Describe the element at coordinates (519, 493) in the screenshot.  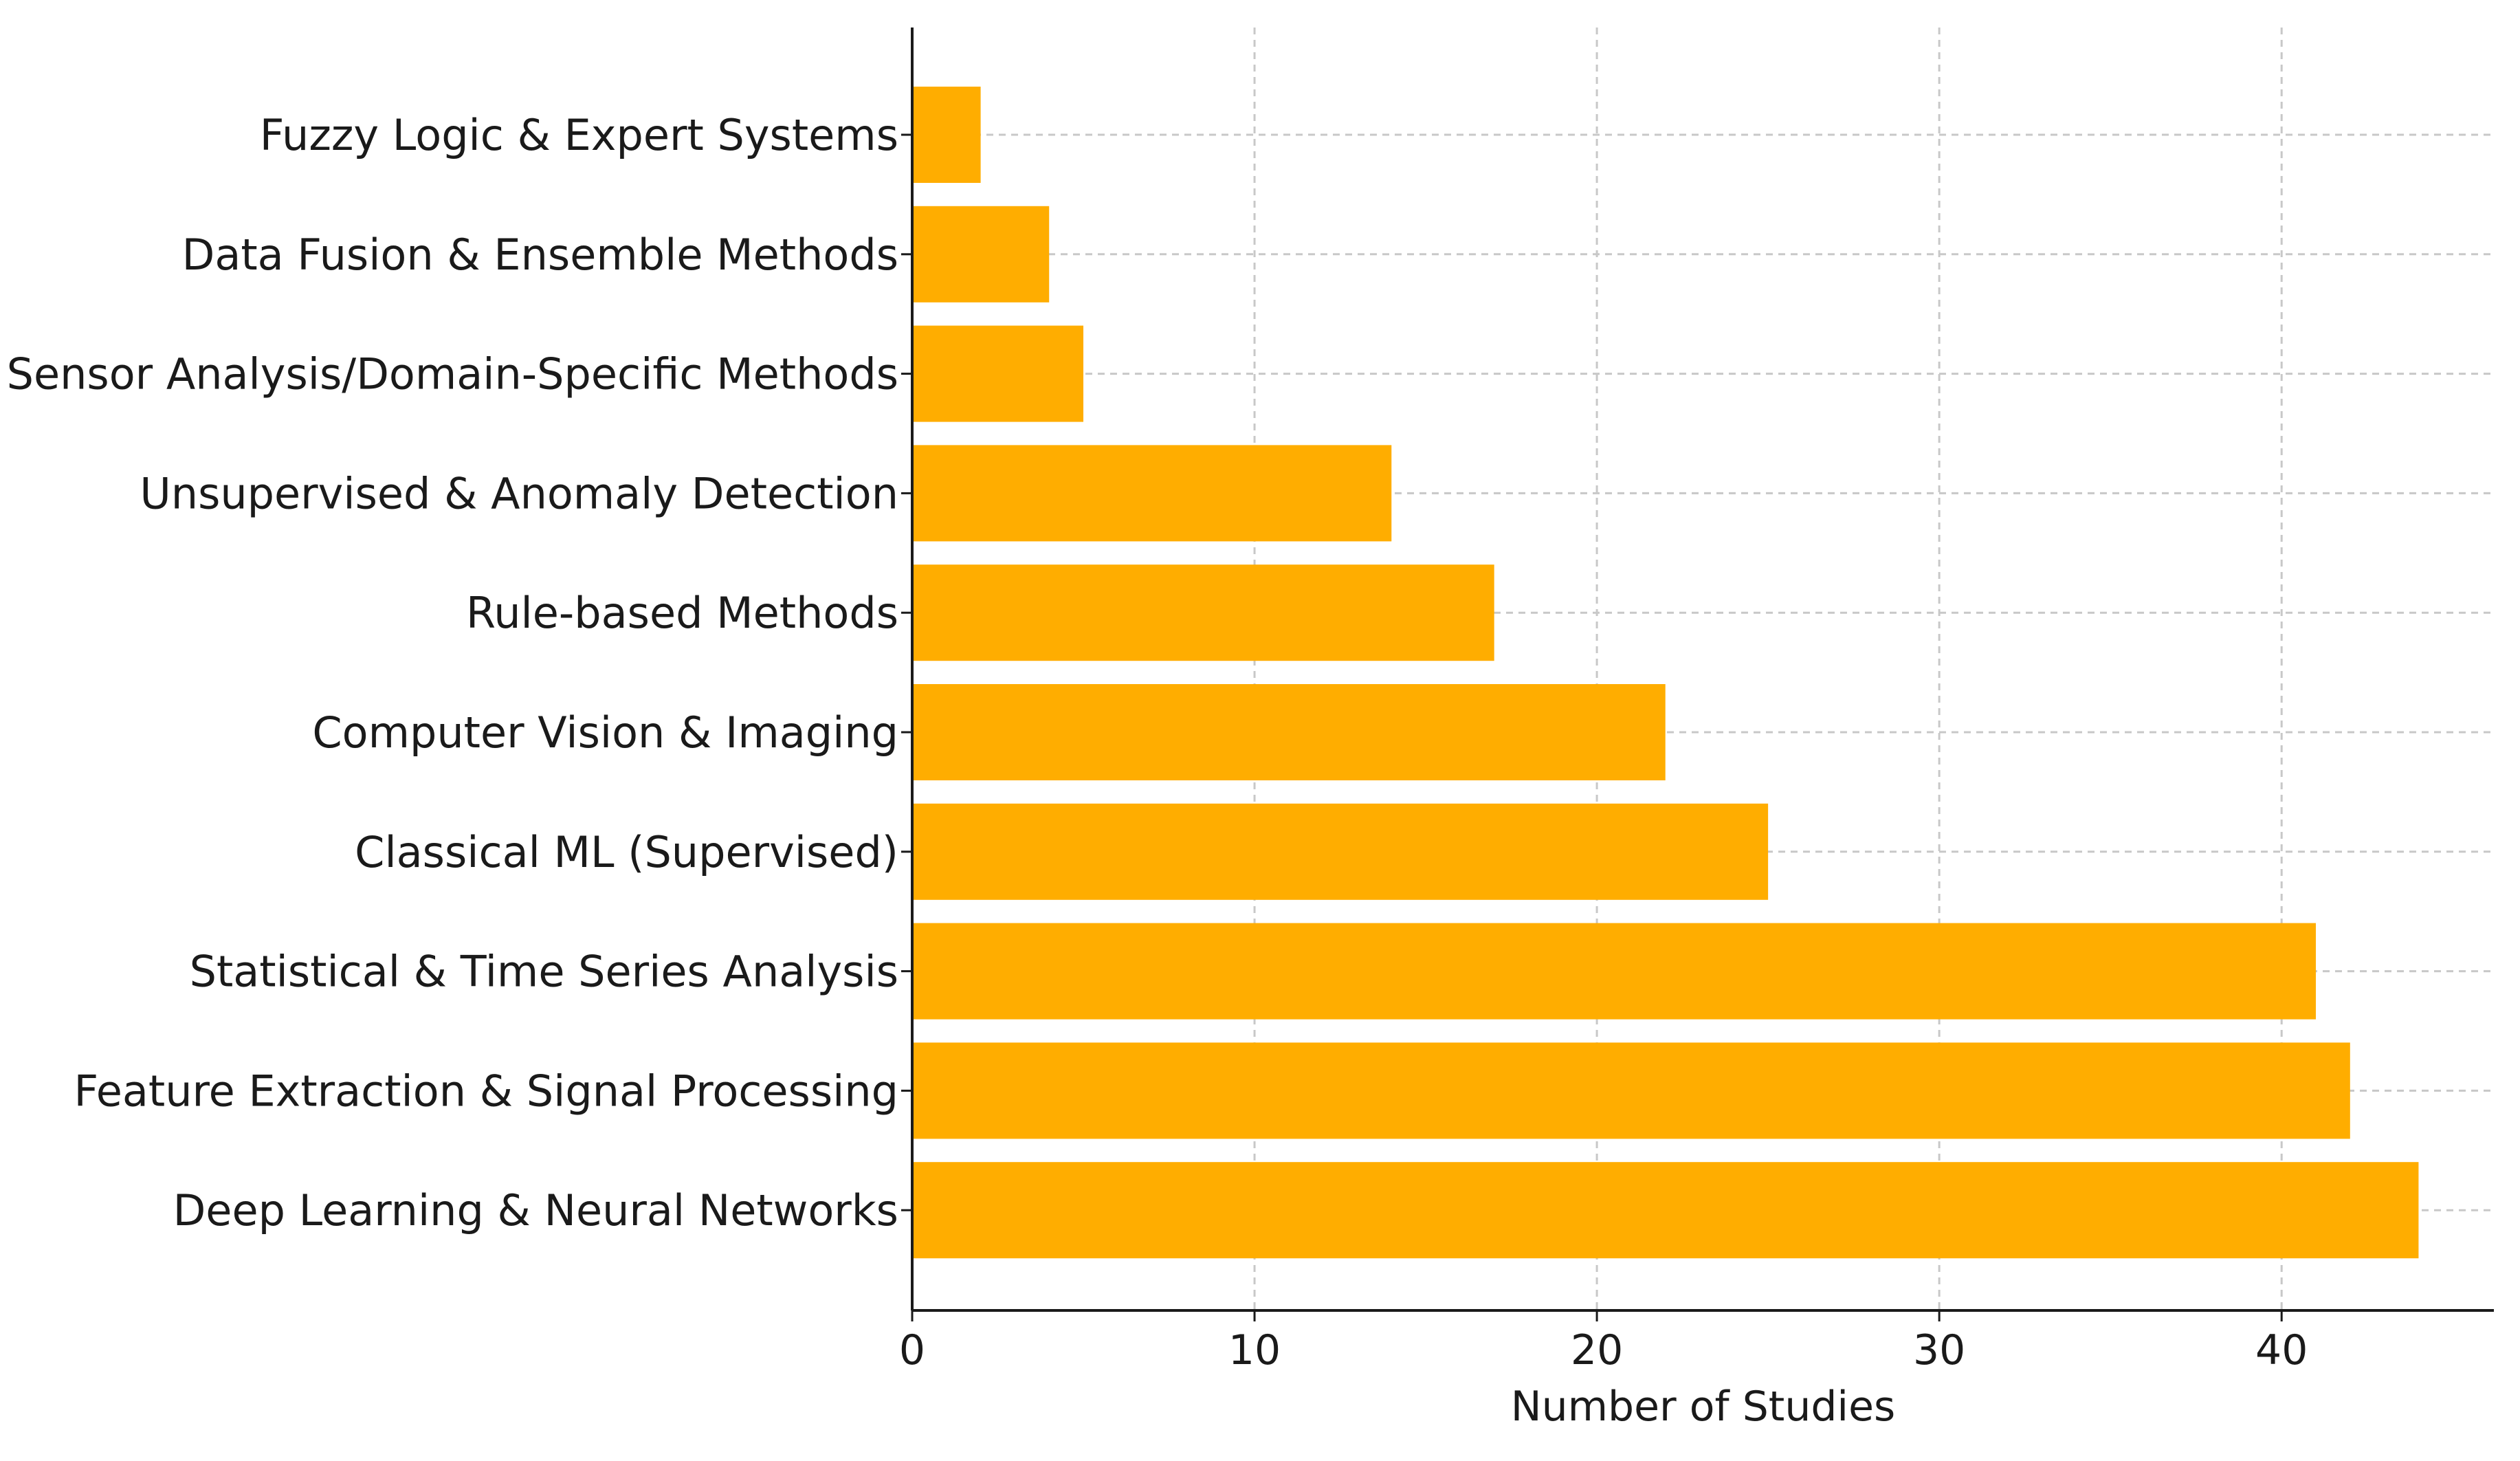
I see `category-label-3: Unsupervised & Anomaly Detection` at that location.